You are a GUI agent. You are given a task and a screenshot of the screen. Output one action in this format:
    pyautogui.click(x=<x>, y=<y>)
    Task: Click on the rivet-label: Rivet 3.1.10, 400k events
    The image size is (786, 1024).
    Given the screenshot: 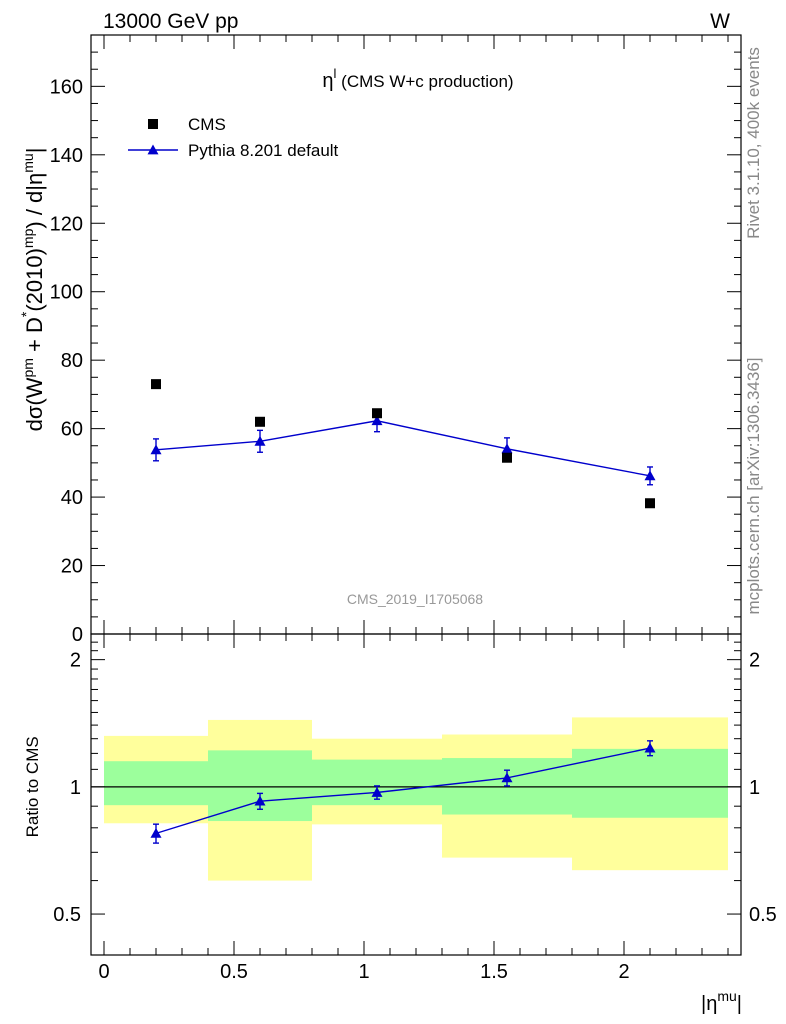 What is the action you would take?
    pyautogui.click(x=753, y=143)
    